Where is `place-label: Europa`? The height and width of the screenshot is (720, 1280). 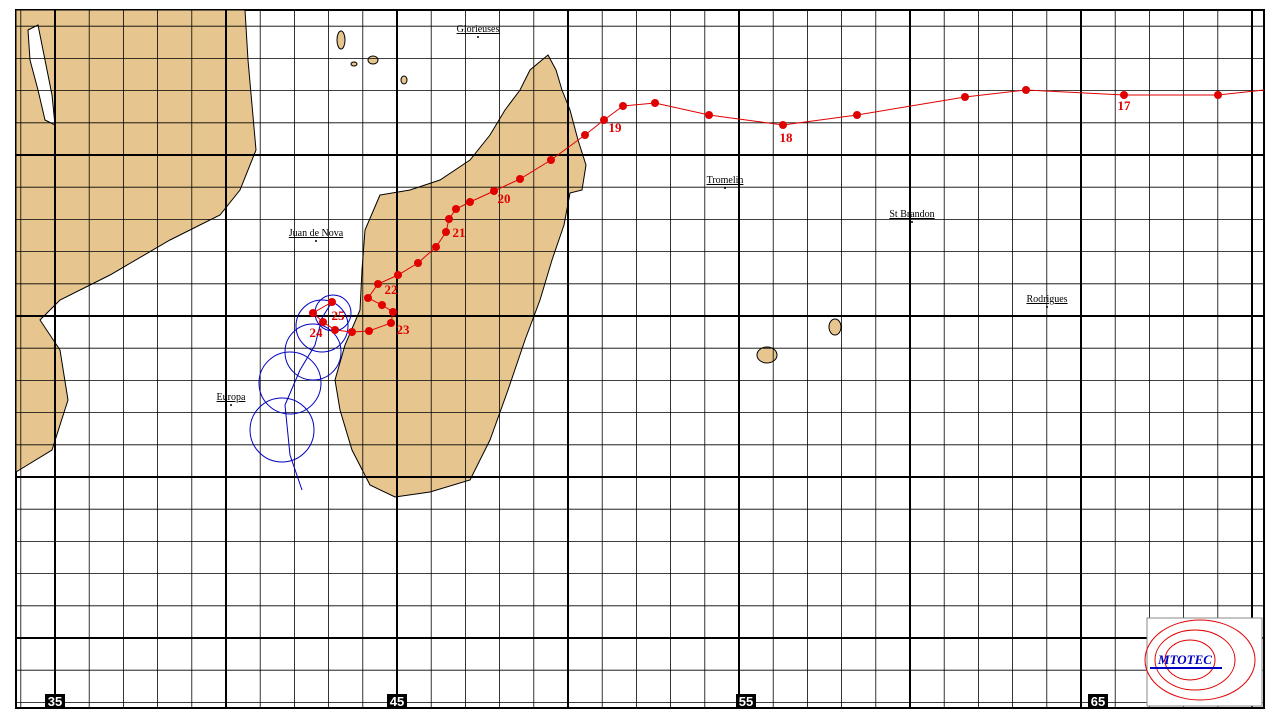
place-label: Europa is located at coordinates (231, 397).